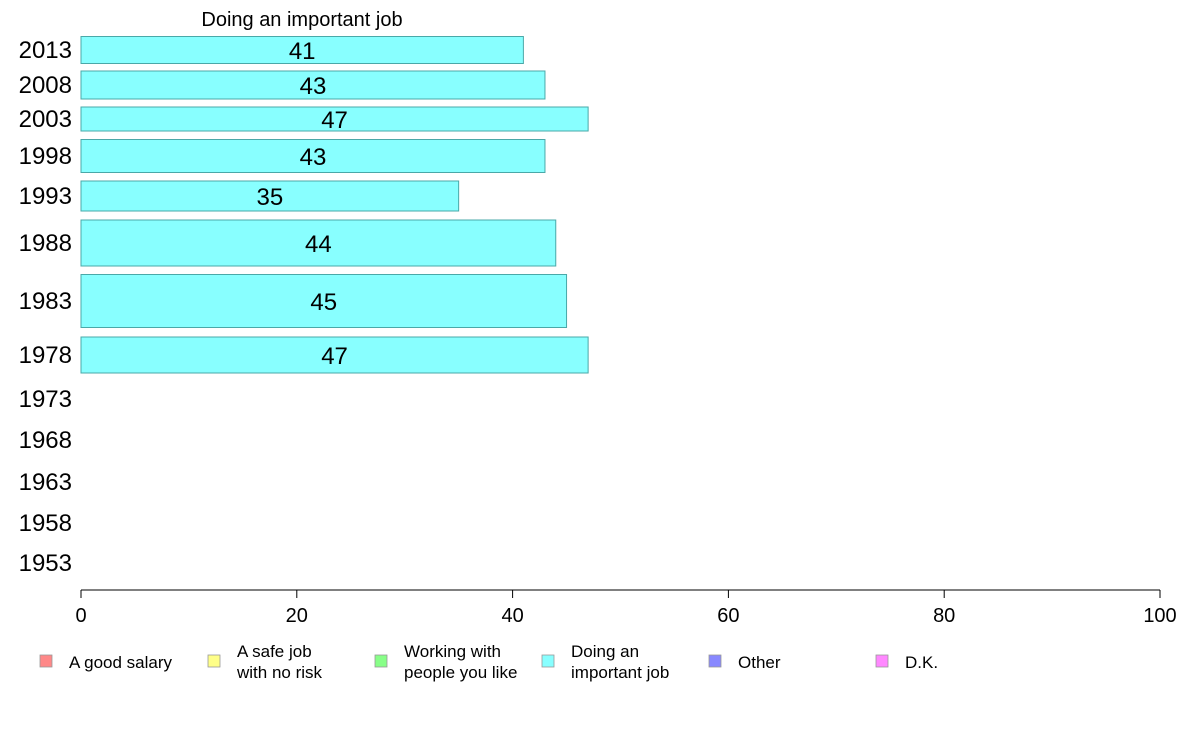 The image size is (1188, 736). I want to click on legend-label-line: Working with, so click(452, 651).